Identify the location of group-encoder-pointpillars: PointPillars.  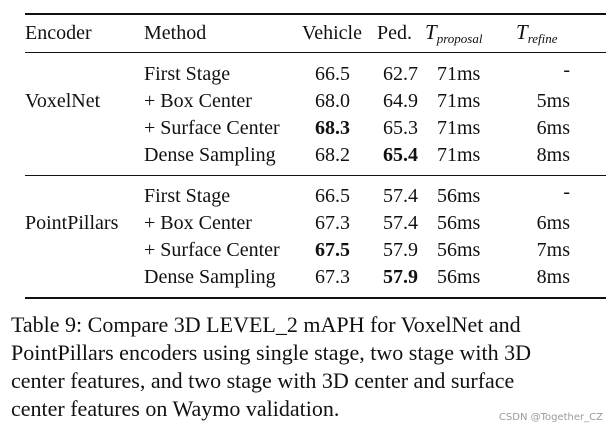
(72, 223).